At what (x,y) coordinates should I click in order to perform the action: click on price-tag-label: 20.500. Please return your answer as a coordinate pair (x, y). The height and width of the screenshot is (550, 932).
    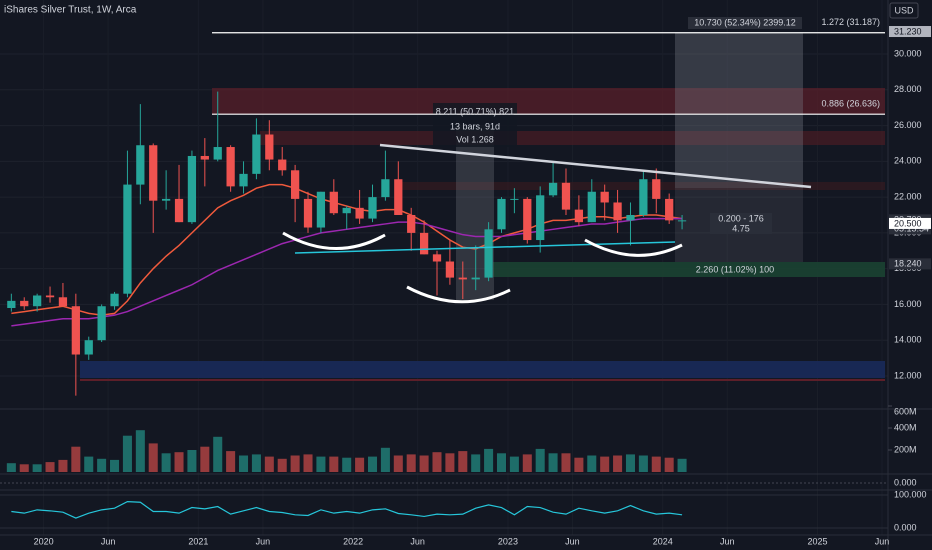
    Looking at the image, I should click on (908, 223).